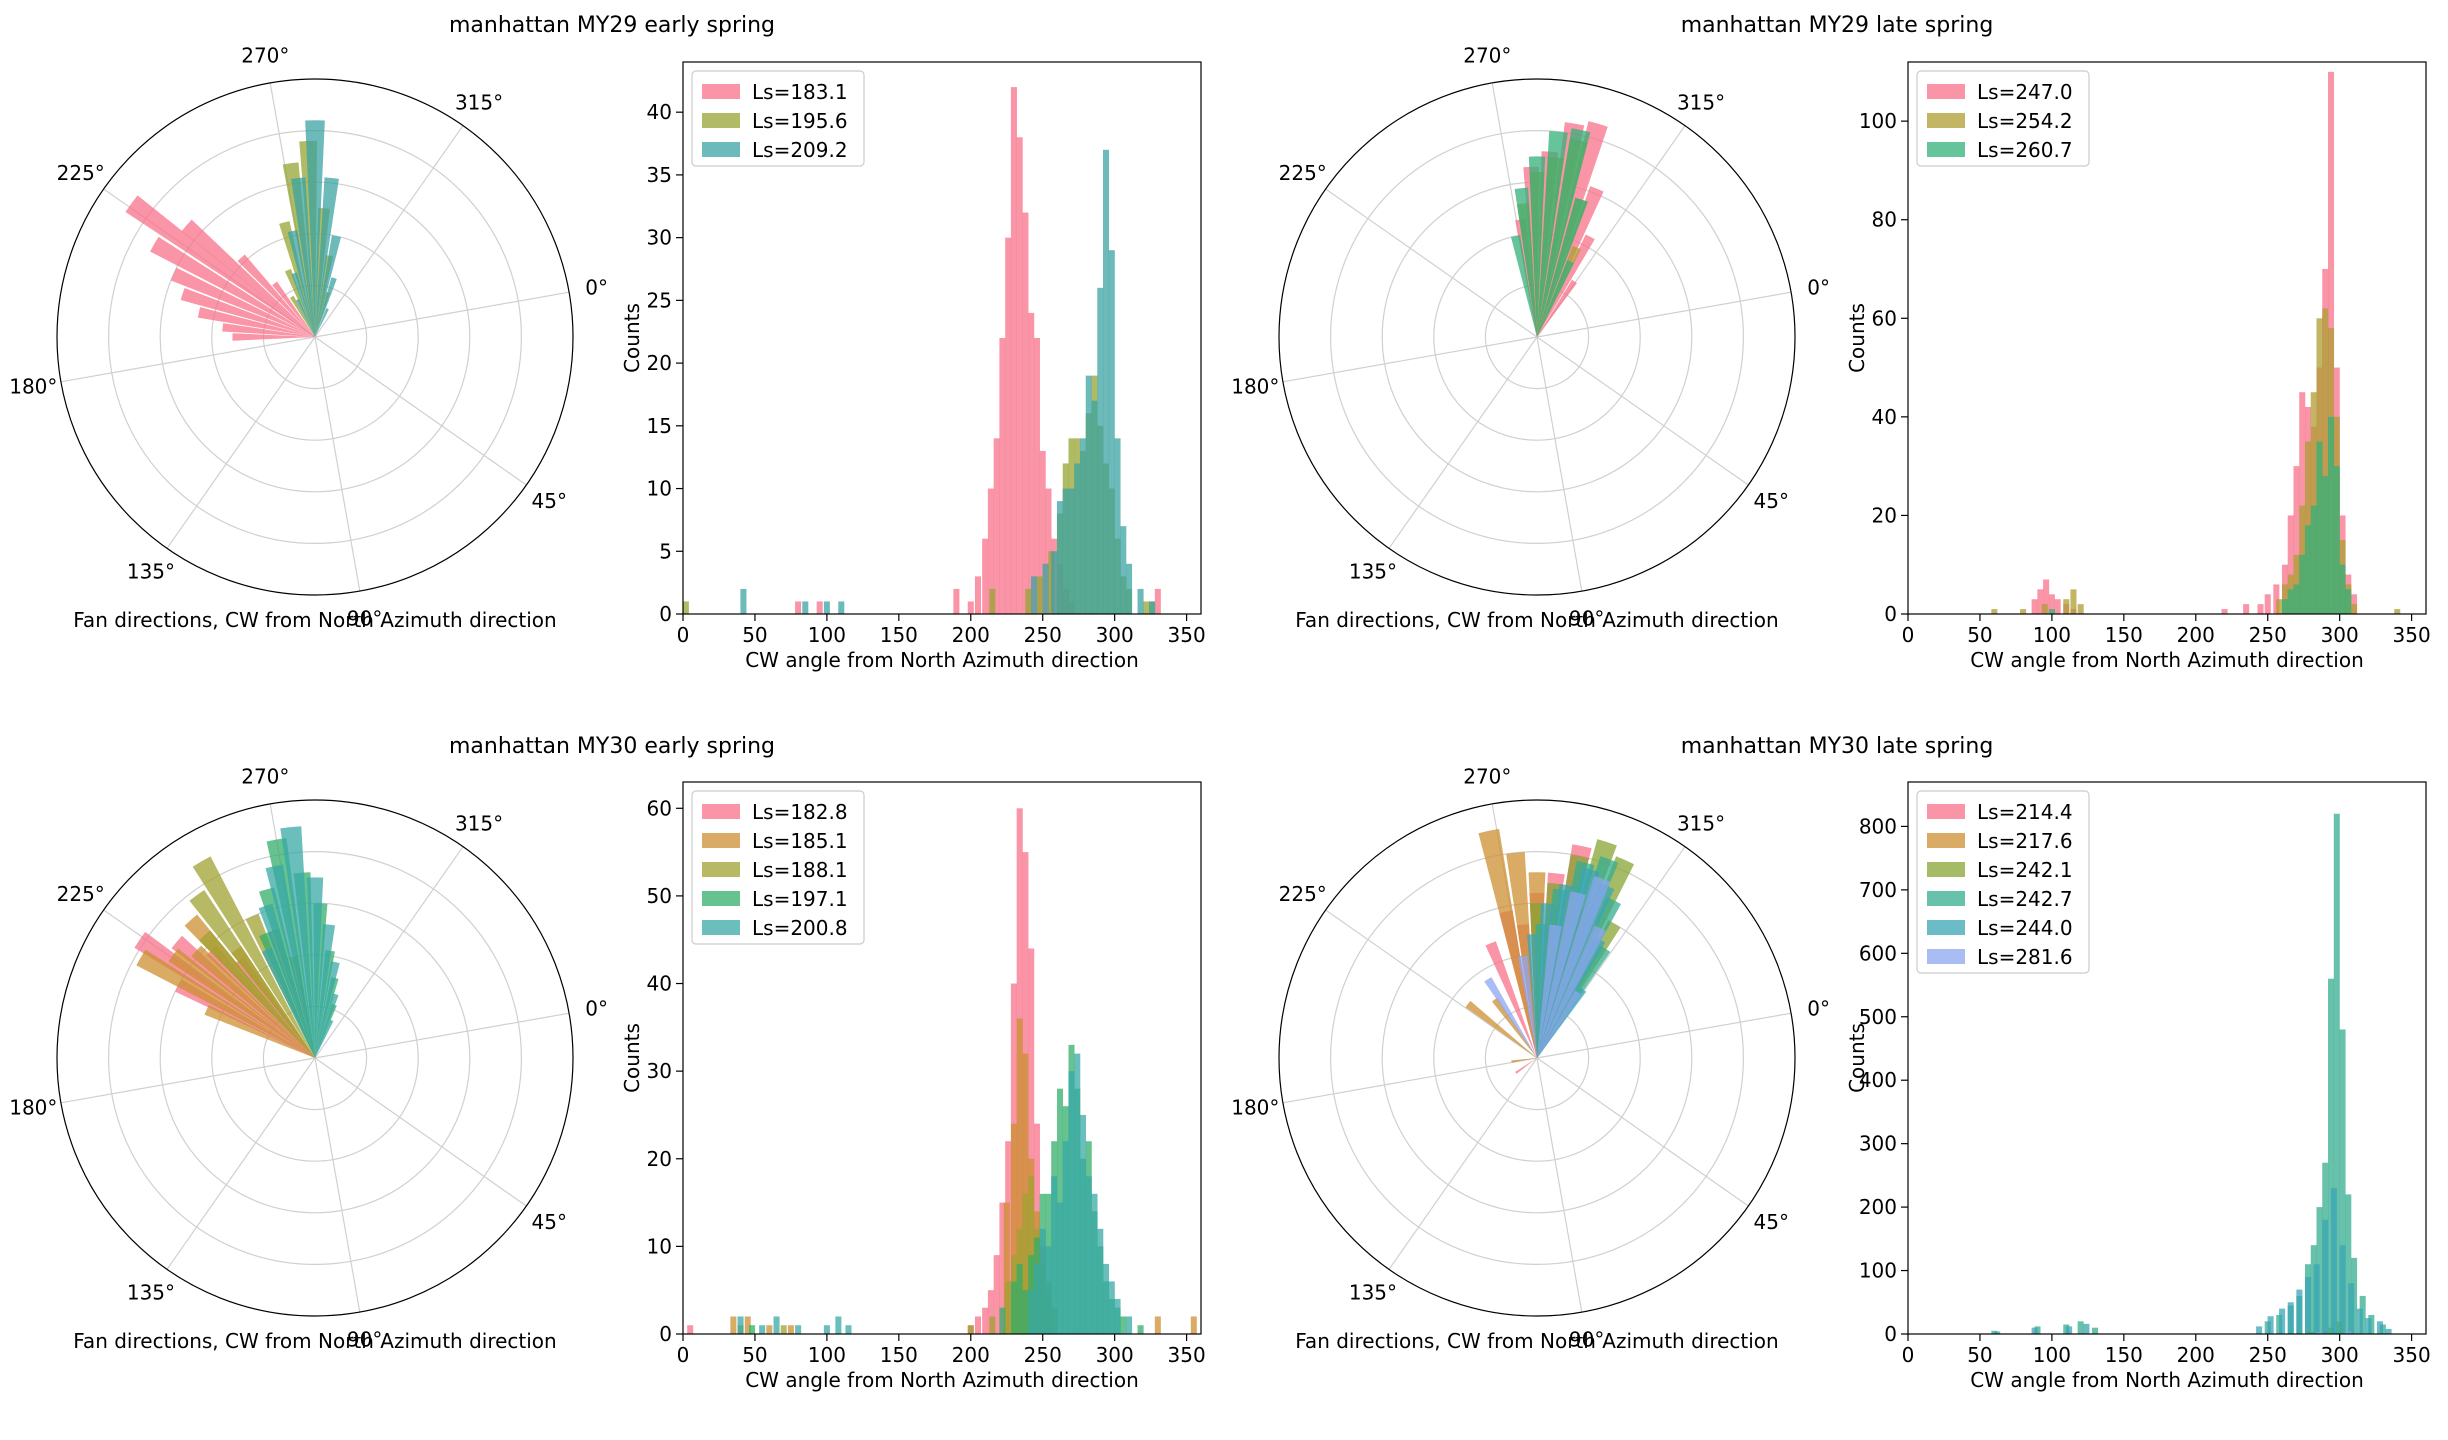 Image resolution: width=2448 pixels, height=1440 pixels. I want to click on y-tick-label: 40, so click(1884, 417).